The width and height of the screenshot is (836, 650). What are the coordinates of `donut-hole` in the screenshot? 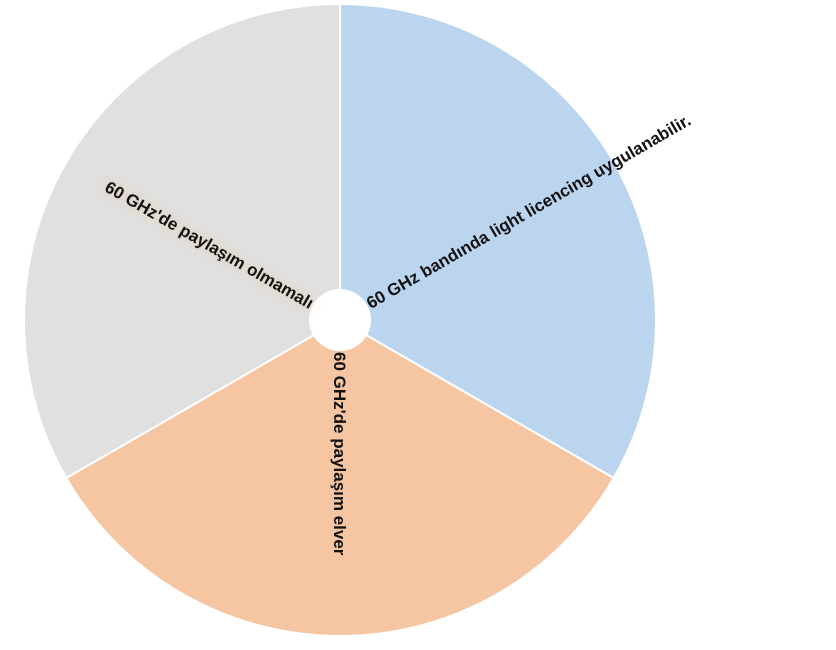 It's located at (340, 320).